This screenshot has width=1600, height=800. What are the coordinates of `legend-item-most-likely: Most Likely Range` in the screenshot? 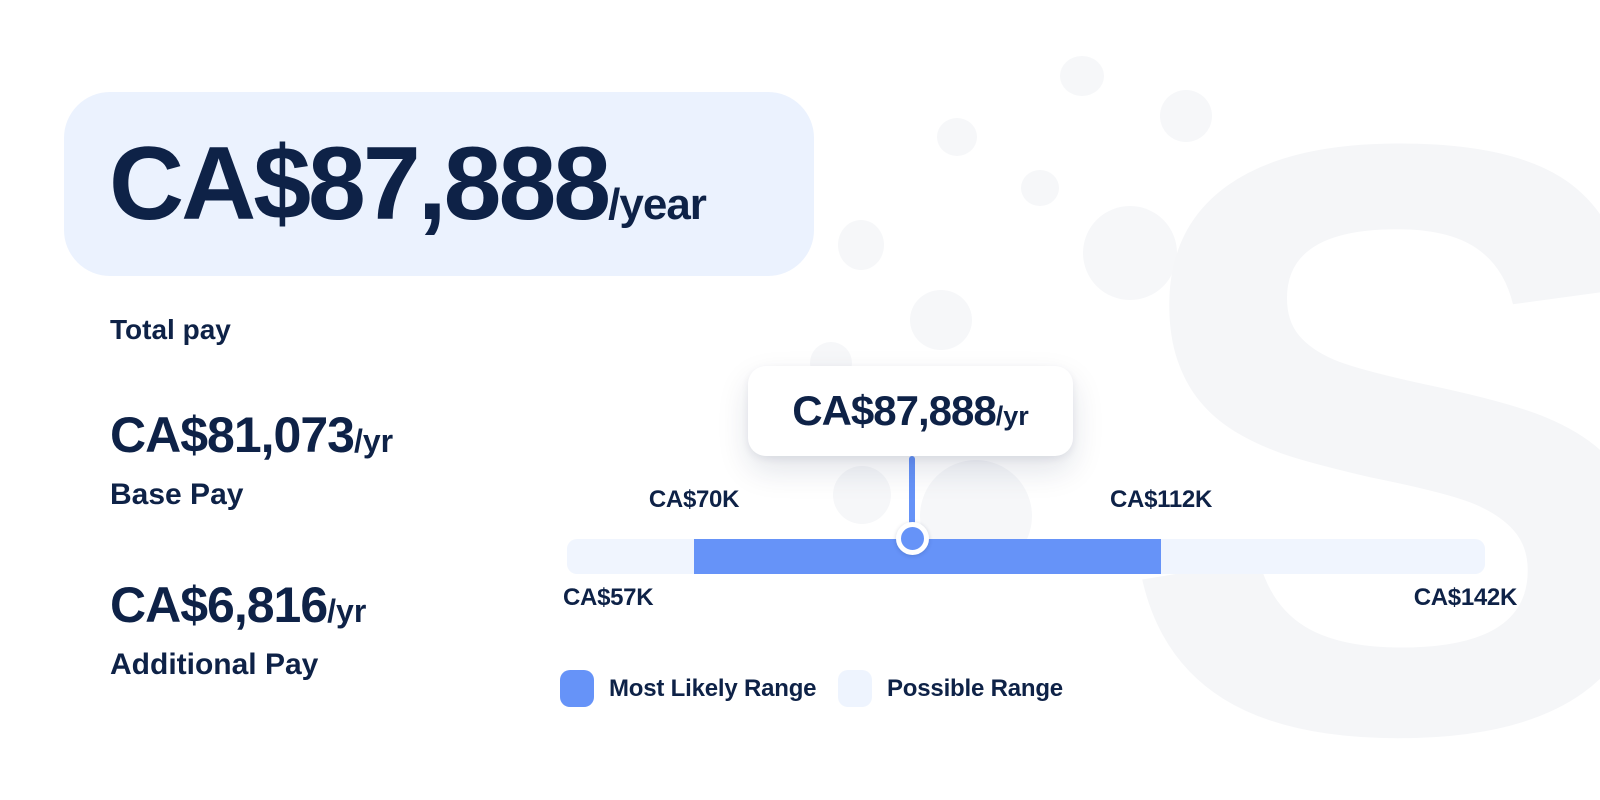 It's located at (688, 688).